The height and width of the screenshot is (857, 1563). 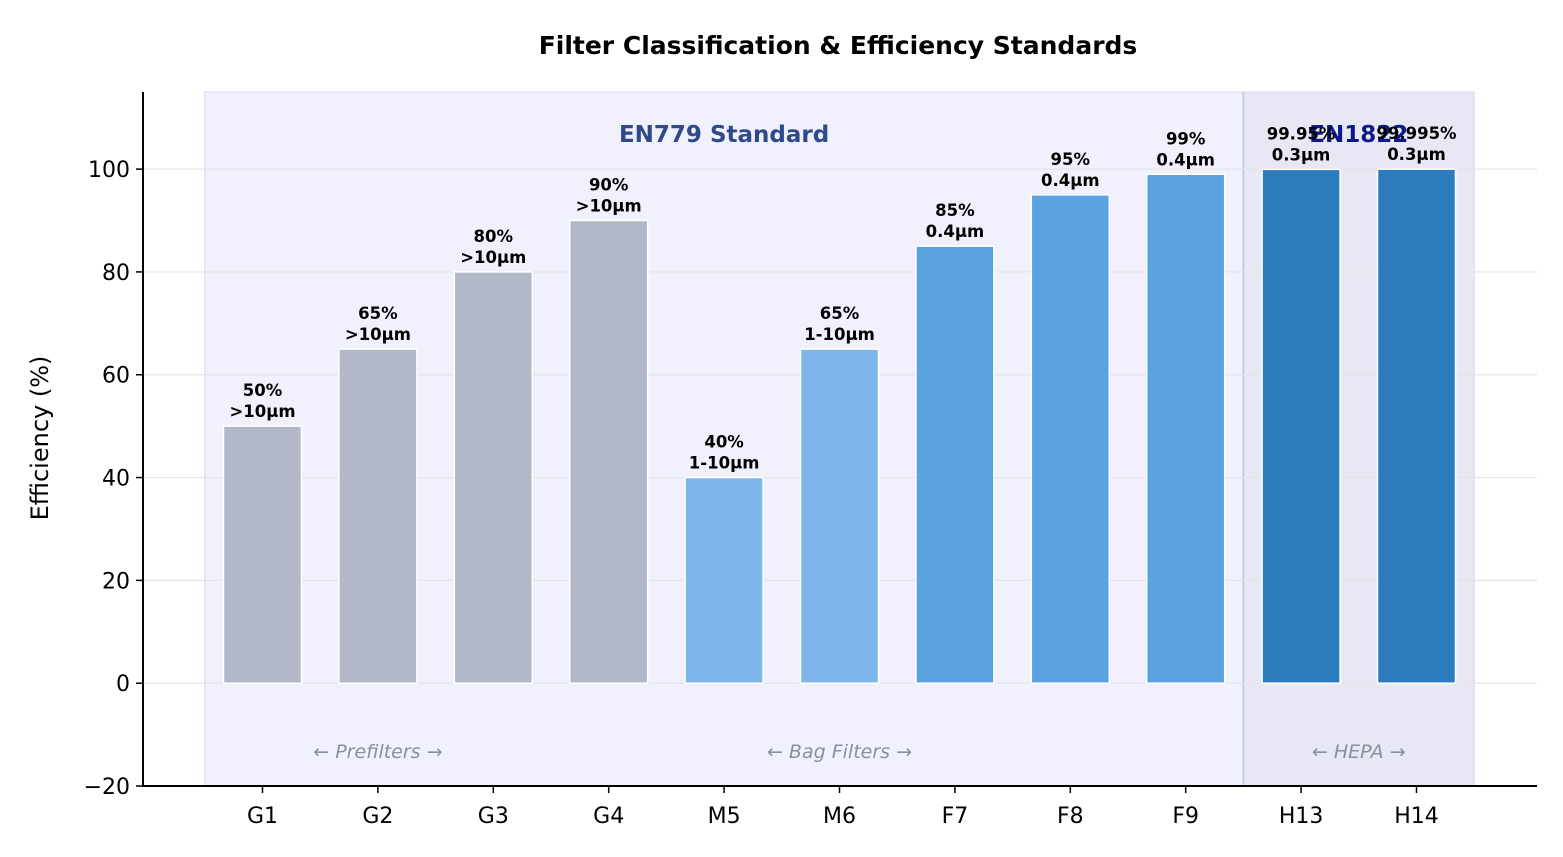 What do you see at coordinates (955, 816) in the screenshot?
I see `x-tick-label: F7` at bounding box center [955, 816].